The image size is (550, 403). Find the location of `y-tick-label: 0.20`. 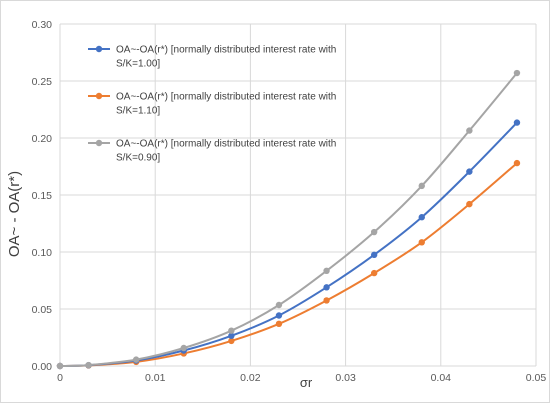

y-tick-label: 0.20 is located at coordinates (42, 139).